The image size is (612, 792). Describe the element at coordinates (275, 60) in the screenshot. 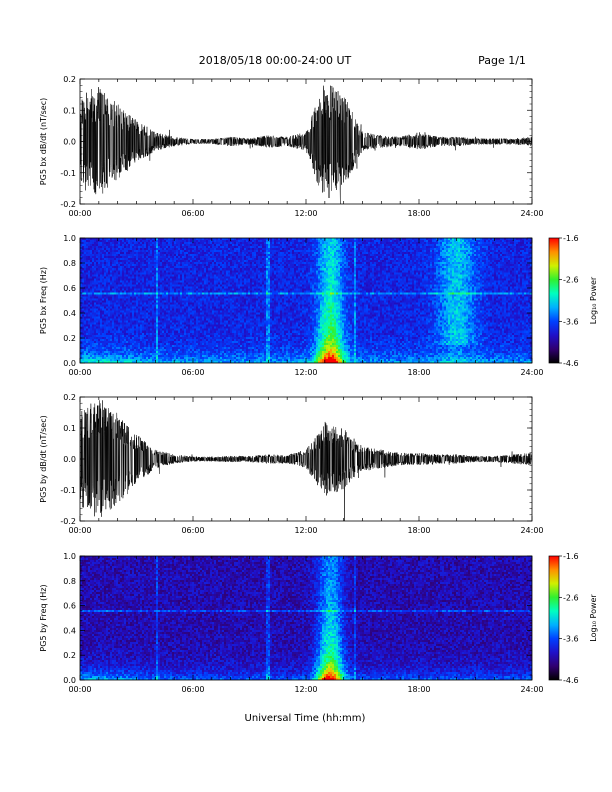

I see `header-date: 2018/05/18 00:00-24:00 UT` at that location.